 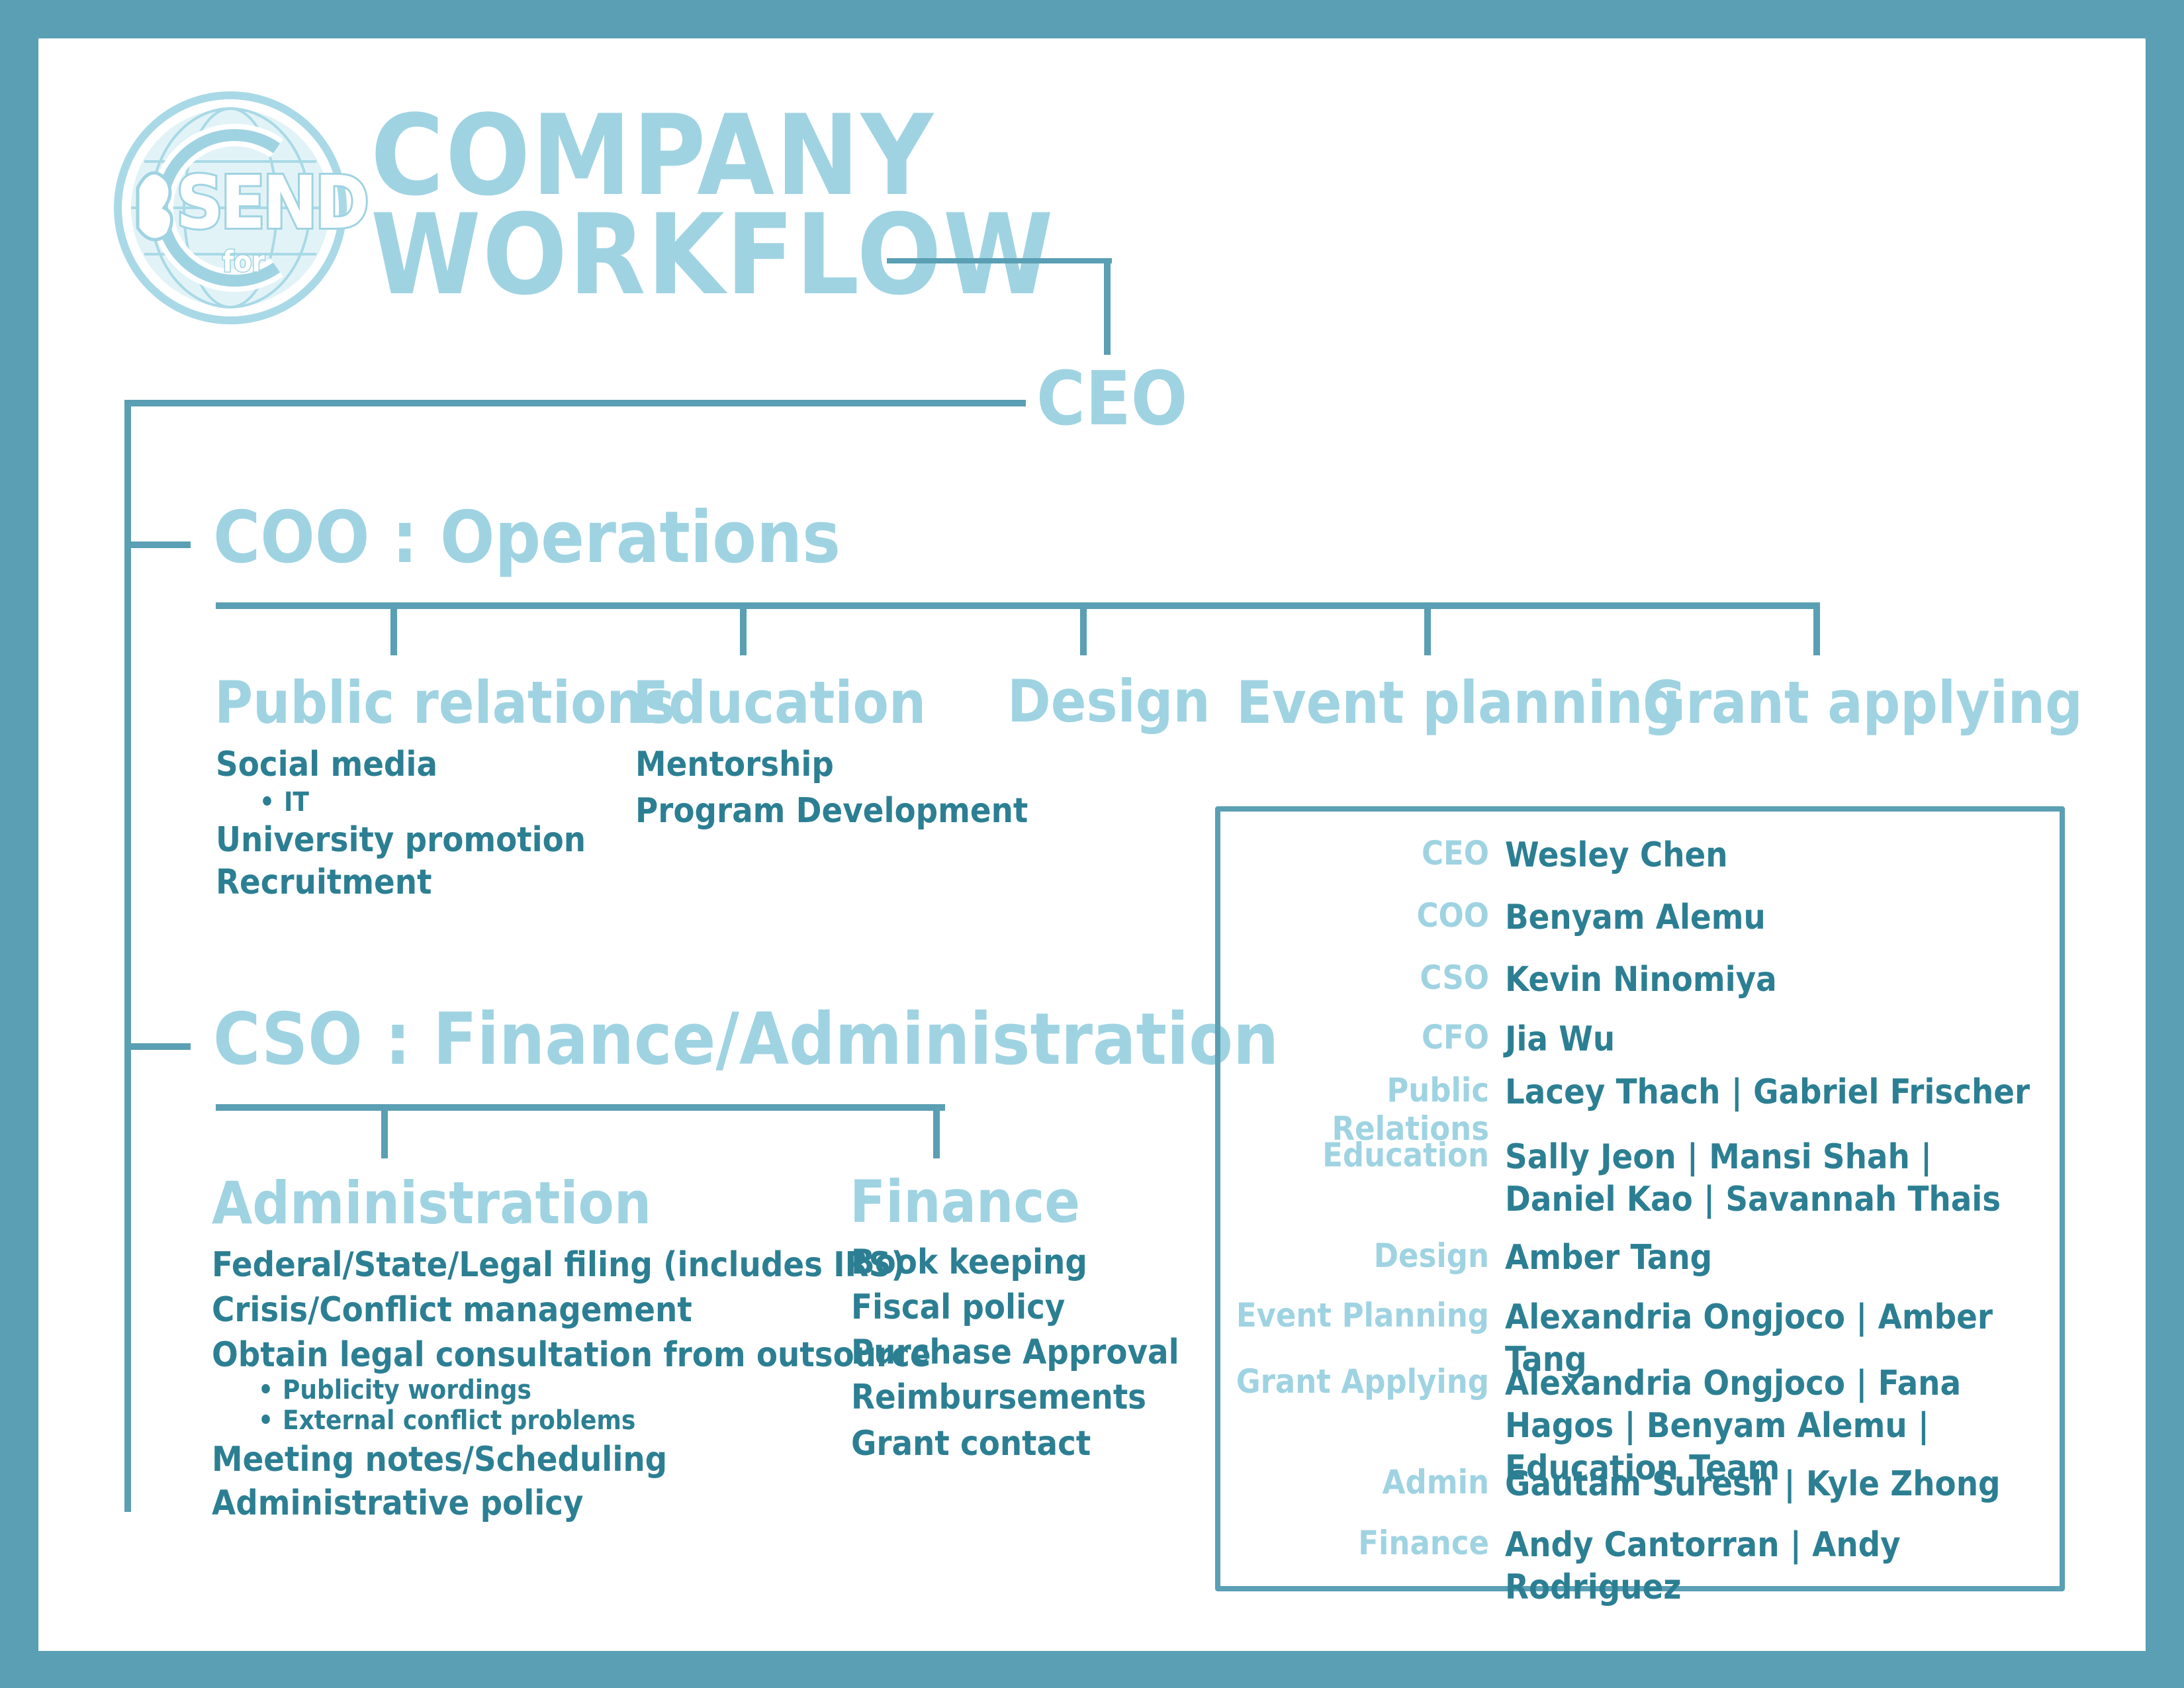 What do you see at coordinates (1436, 1482) in the screenshot?
I see `team-role: Admin` at bounding box center [1436, 1482].